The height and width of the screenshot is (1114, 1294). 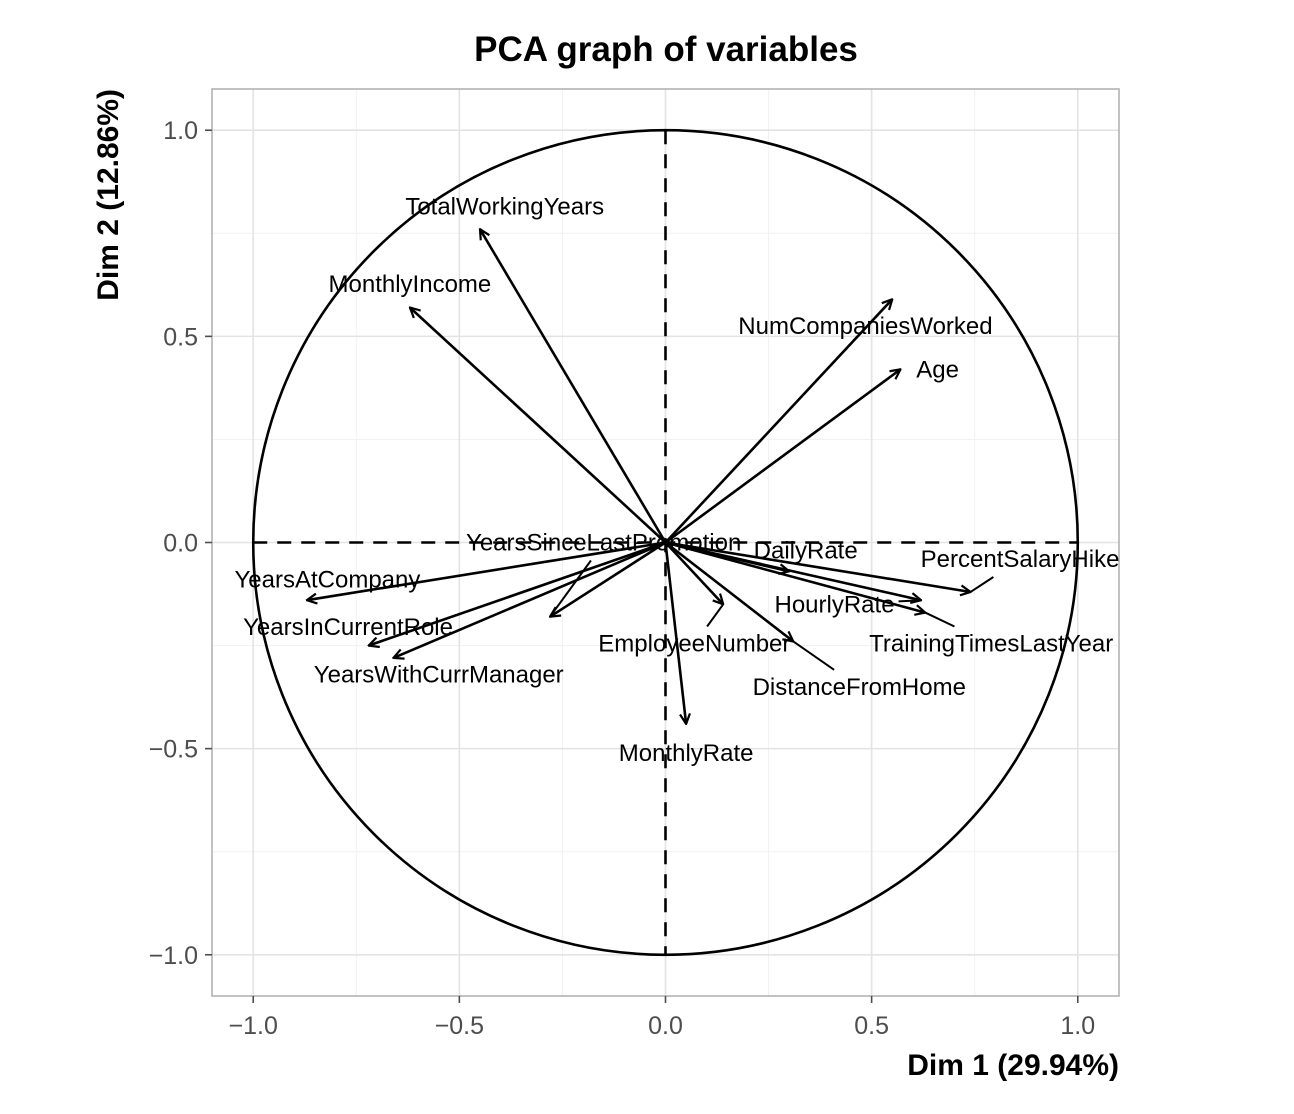 What do you see at coordinates (1013, 1065) in the screenshot?
I see `x-axis-title: Dim 1 (29.94%)` at bounding box center [1013, 1065].